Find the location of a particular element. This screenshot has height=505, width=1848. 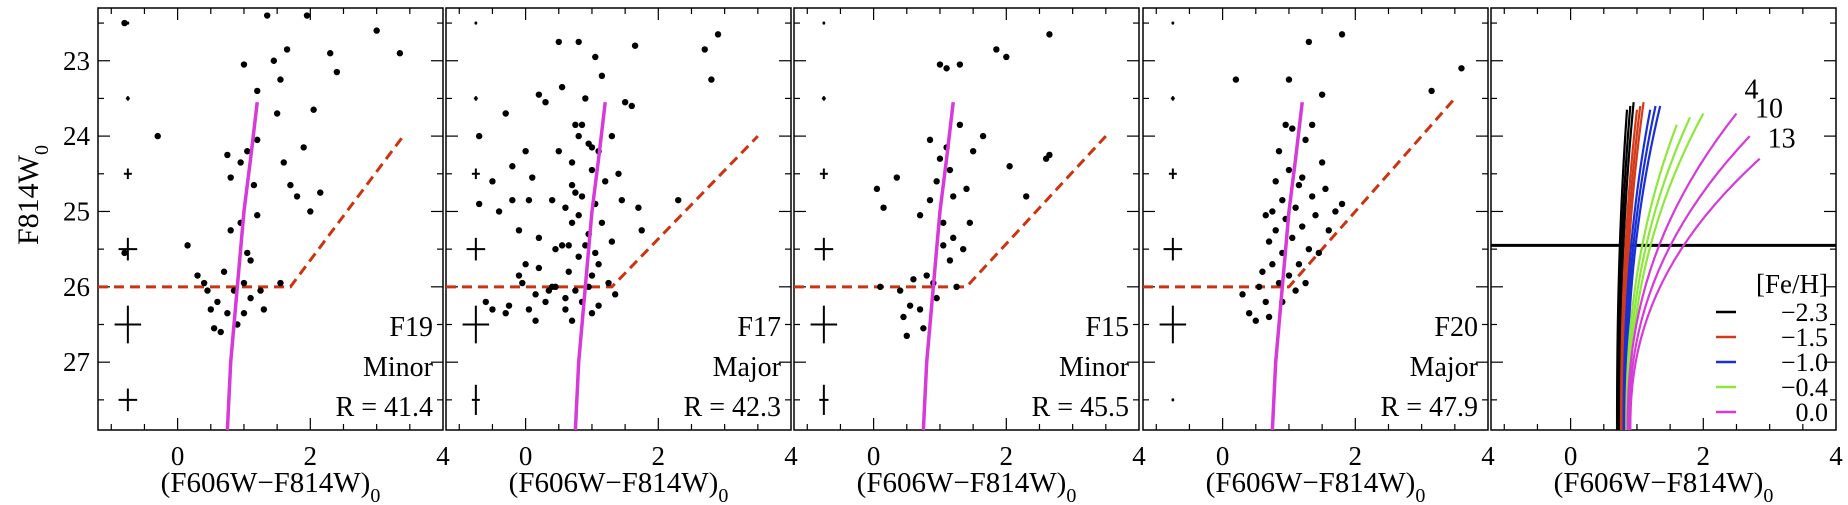

x-axis-label: (F606W−F814W)0 is located at coordinates (1664, 486).